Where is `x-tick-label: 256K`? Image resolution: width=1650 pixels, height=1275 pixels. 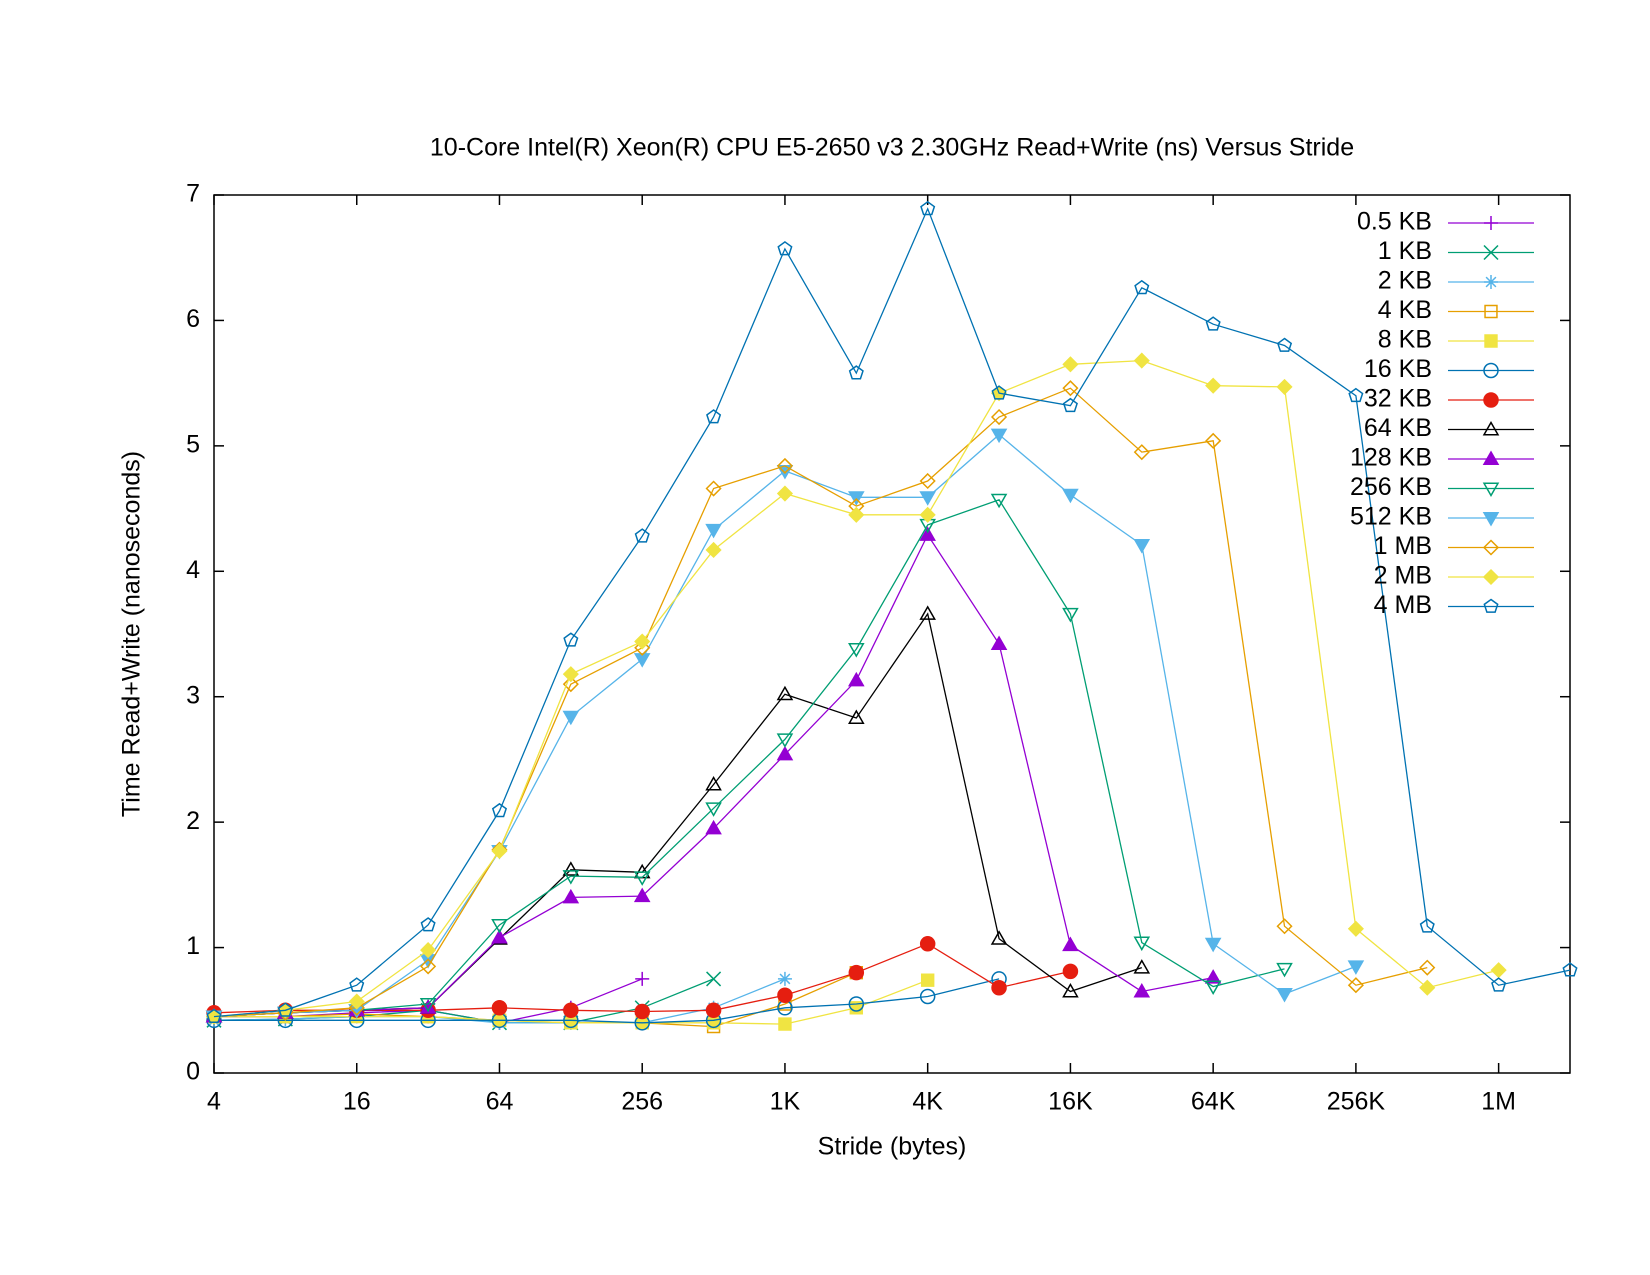 x-tick-label: 256K is located at coordinates (1356, 1102).